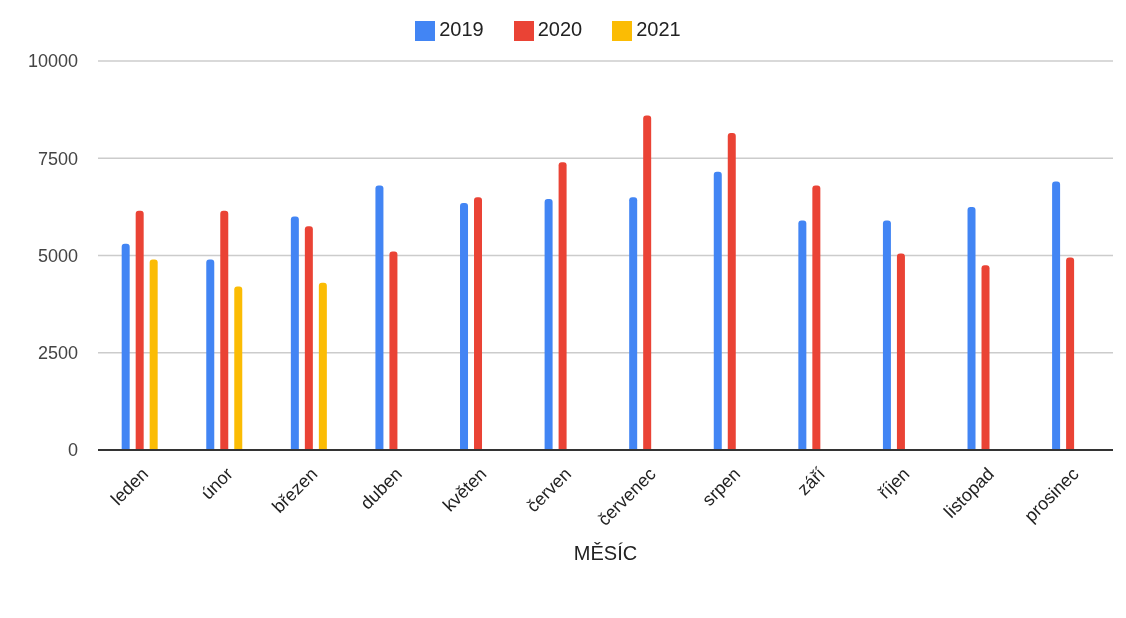 This screenshot has width=1126, height=618. I want to click on x-axis-title: MĚSÍC, so click(605, 553).